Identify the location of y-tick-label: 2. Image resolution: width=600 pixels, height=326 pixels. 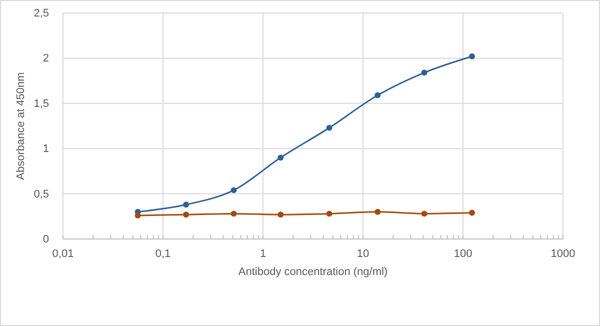
(45, 58).